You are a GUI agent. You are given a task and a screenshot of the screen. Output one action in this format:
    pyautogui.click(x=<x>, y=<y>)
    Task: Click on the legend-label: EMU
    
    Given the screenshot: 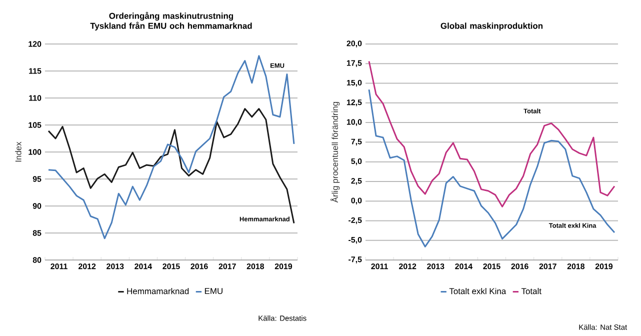 What is the action you would take?
    pyautogui.click(x=213, y=291)
    